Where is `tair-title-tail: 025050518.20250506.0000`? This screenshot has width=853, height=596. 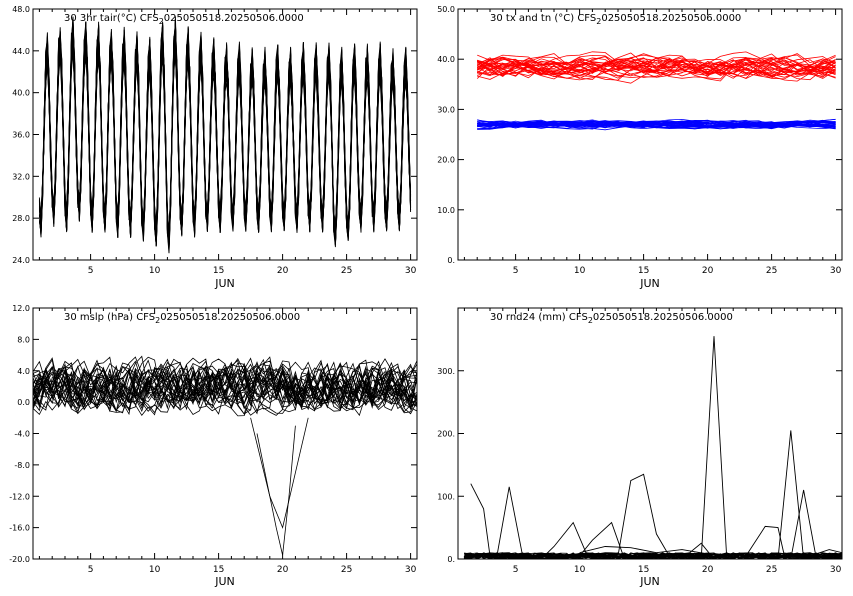 tair-title-tail: 025050518.20250506.0000 is located at coordinates (234, 18).